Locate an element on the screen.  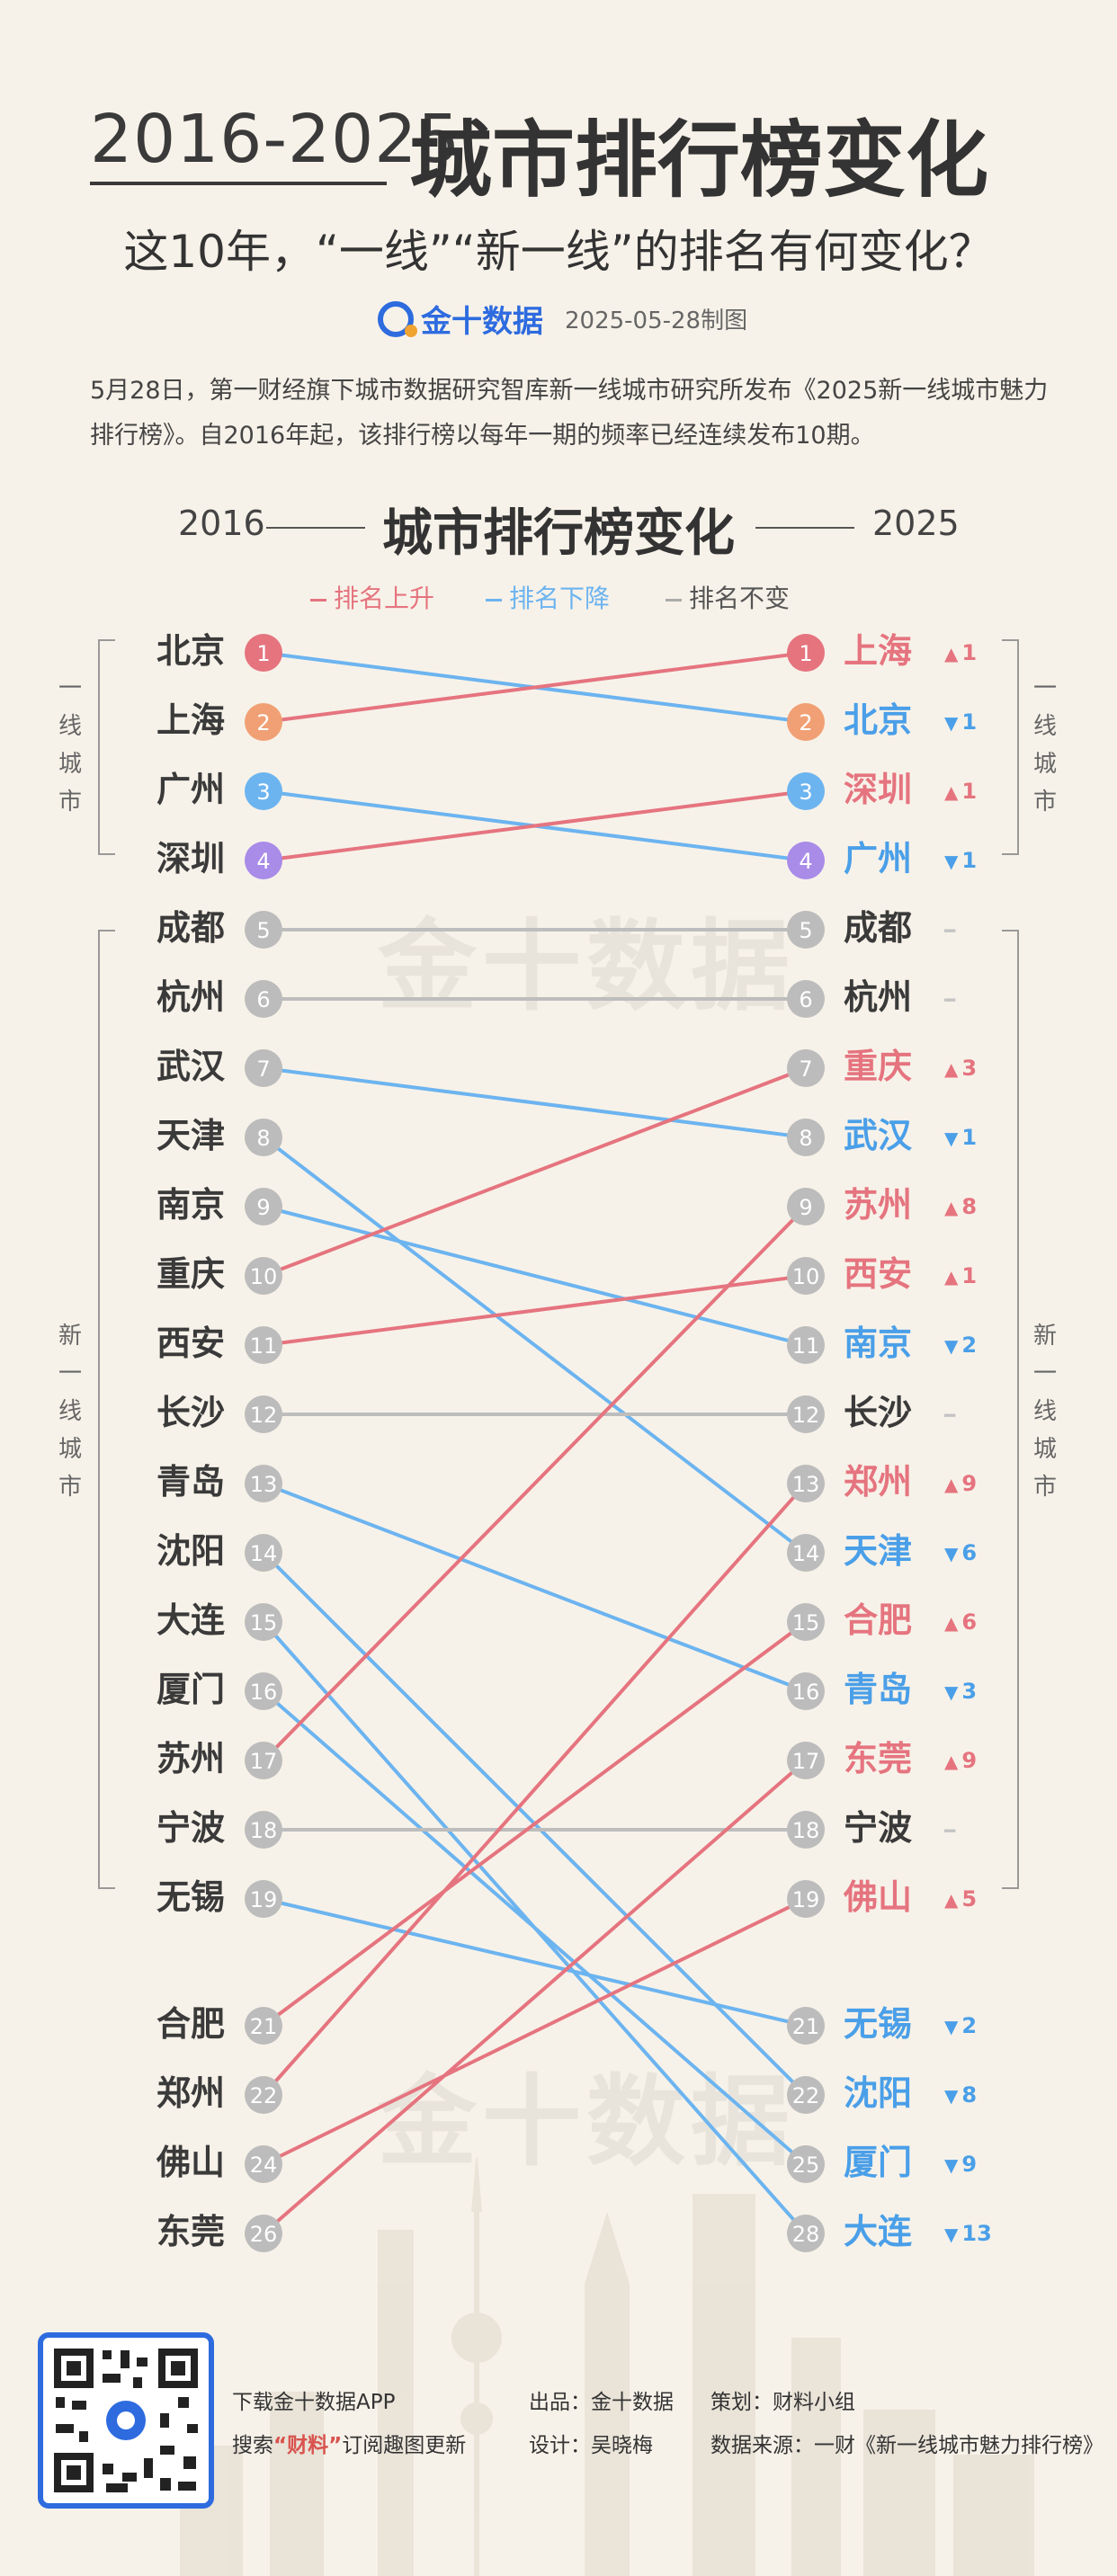
rank-dot-2025-number: 8 is located at coordinates (805, 1139).